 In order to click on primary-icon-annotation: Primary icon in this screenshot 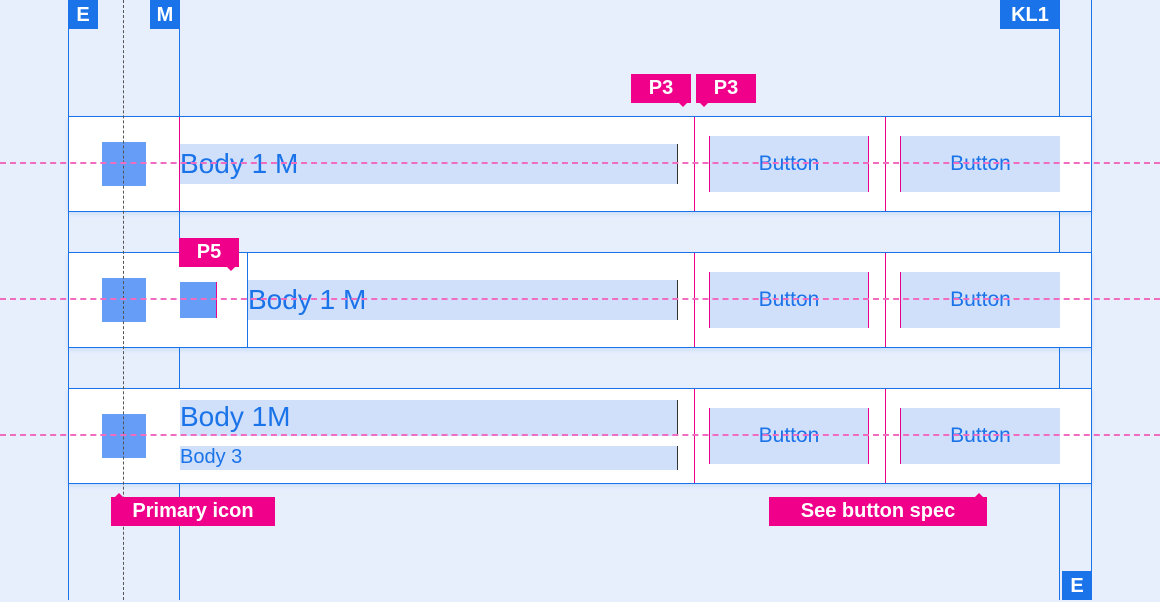, I will do `click(193, 509)`.